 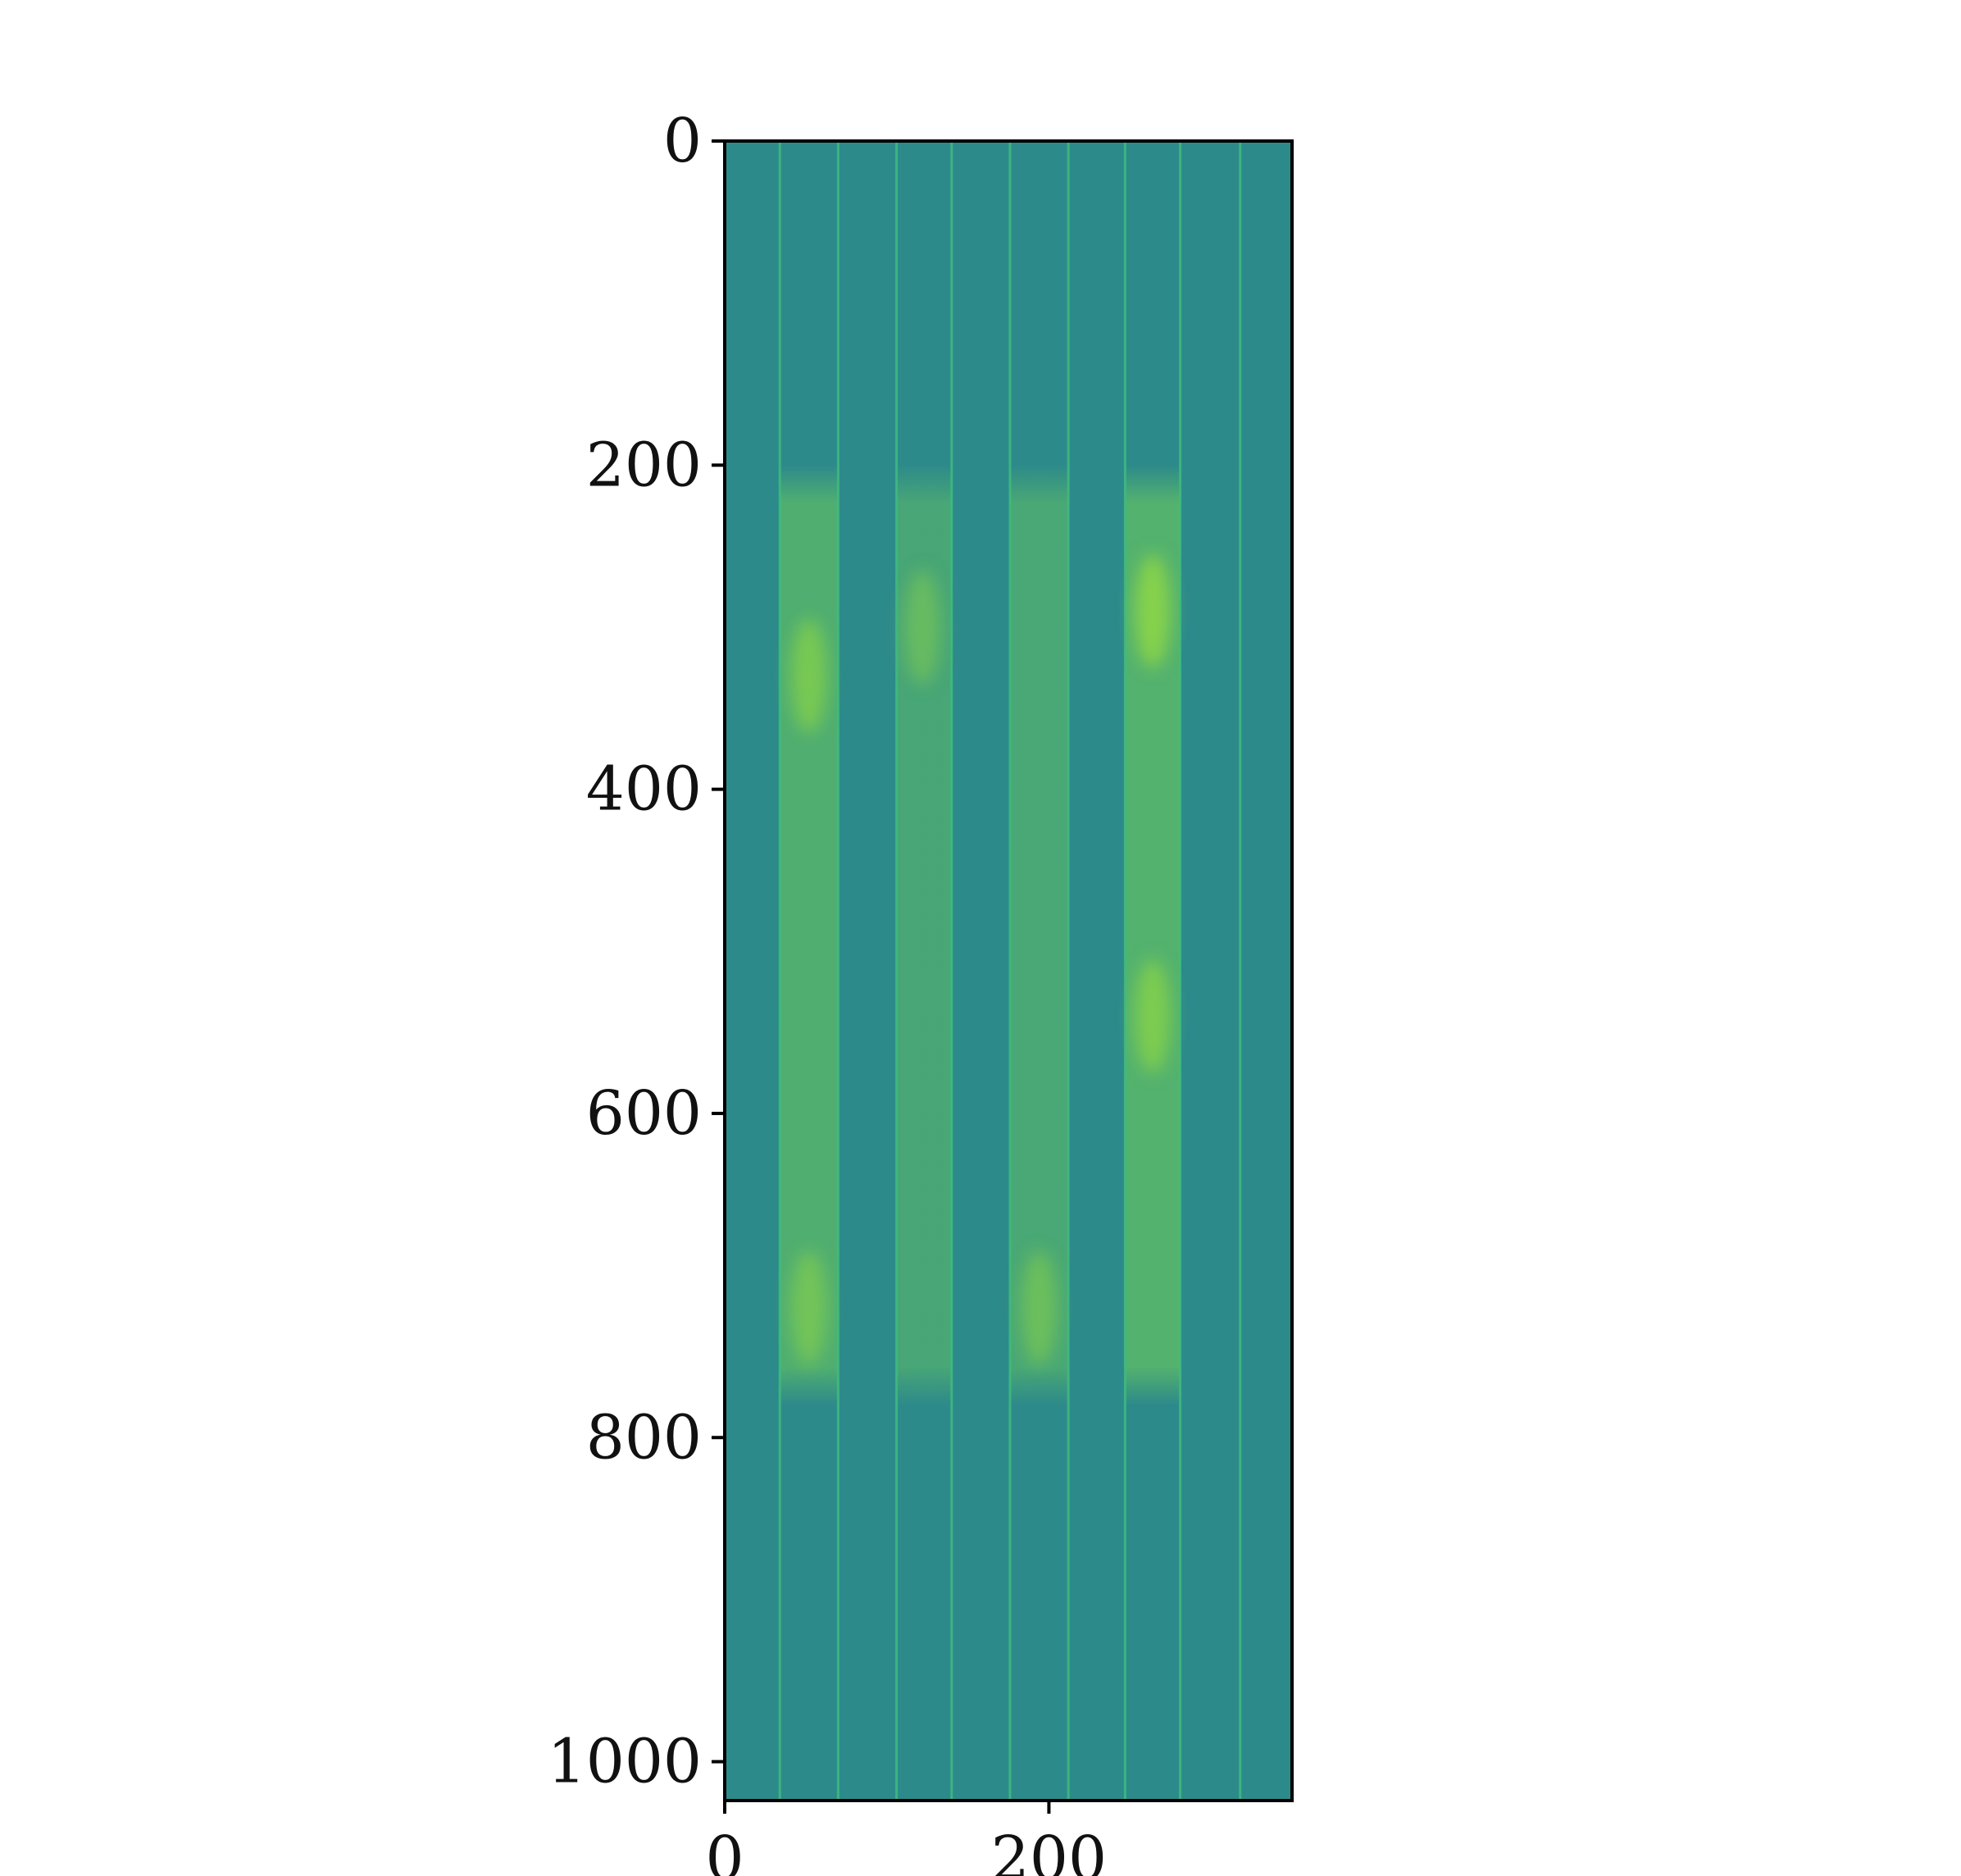 I want to click on y-tick-label-600: 600, so click(x=644, y=1113).